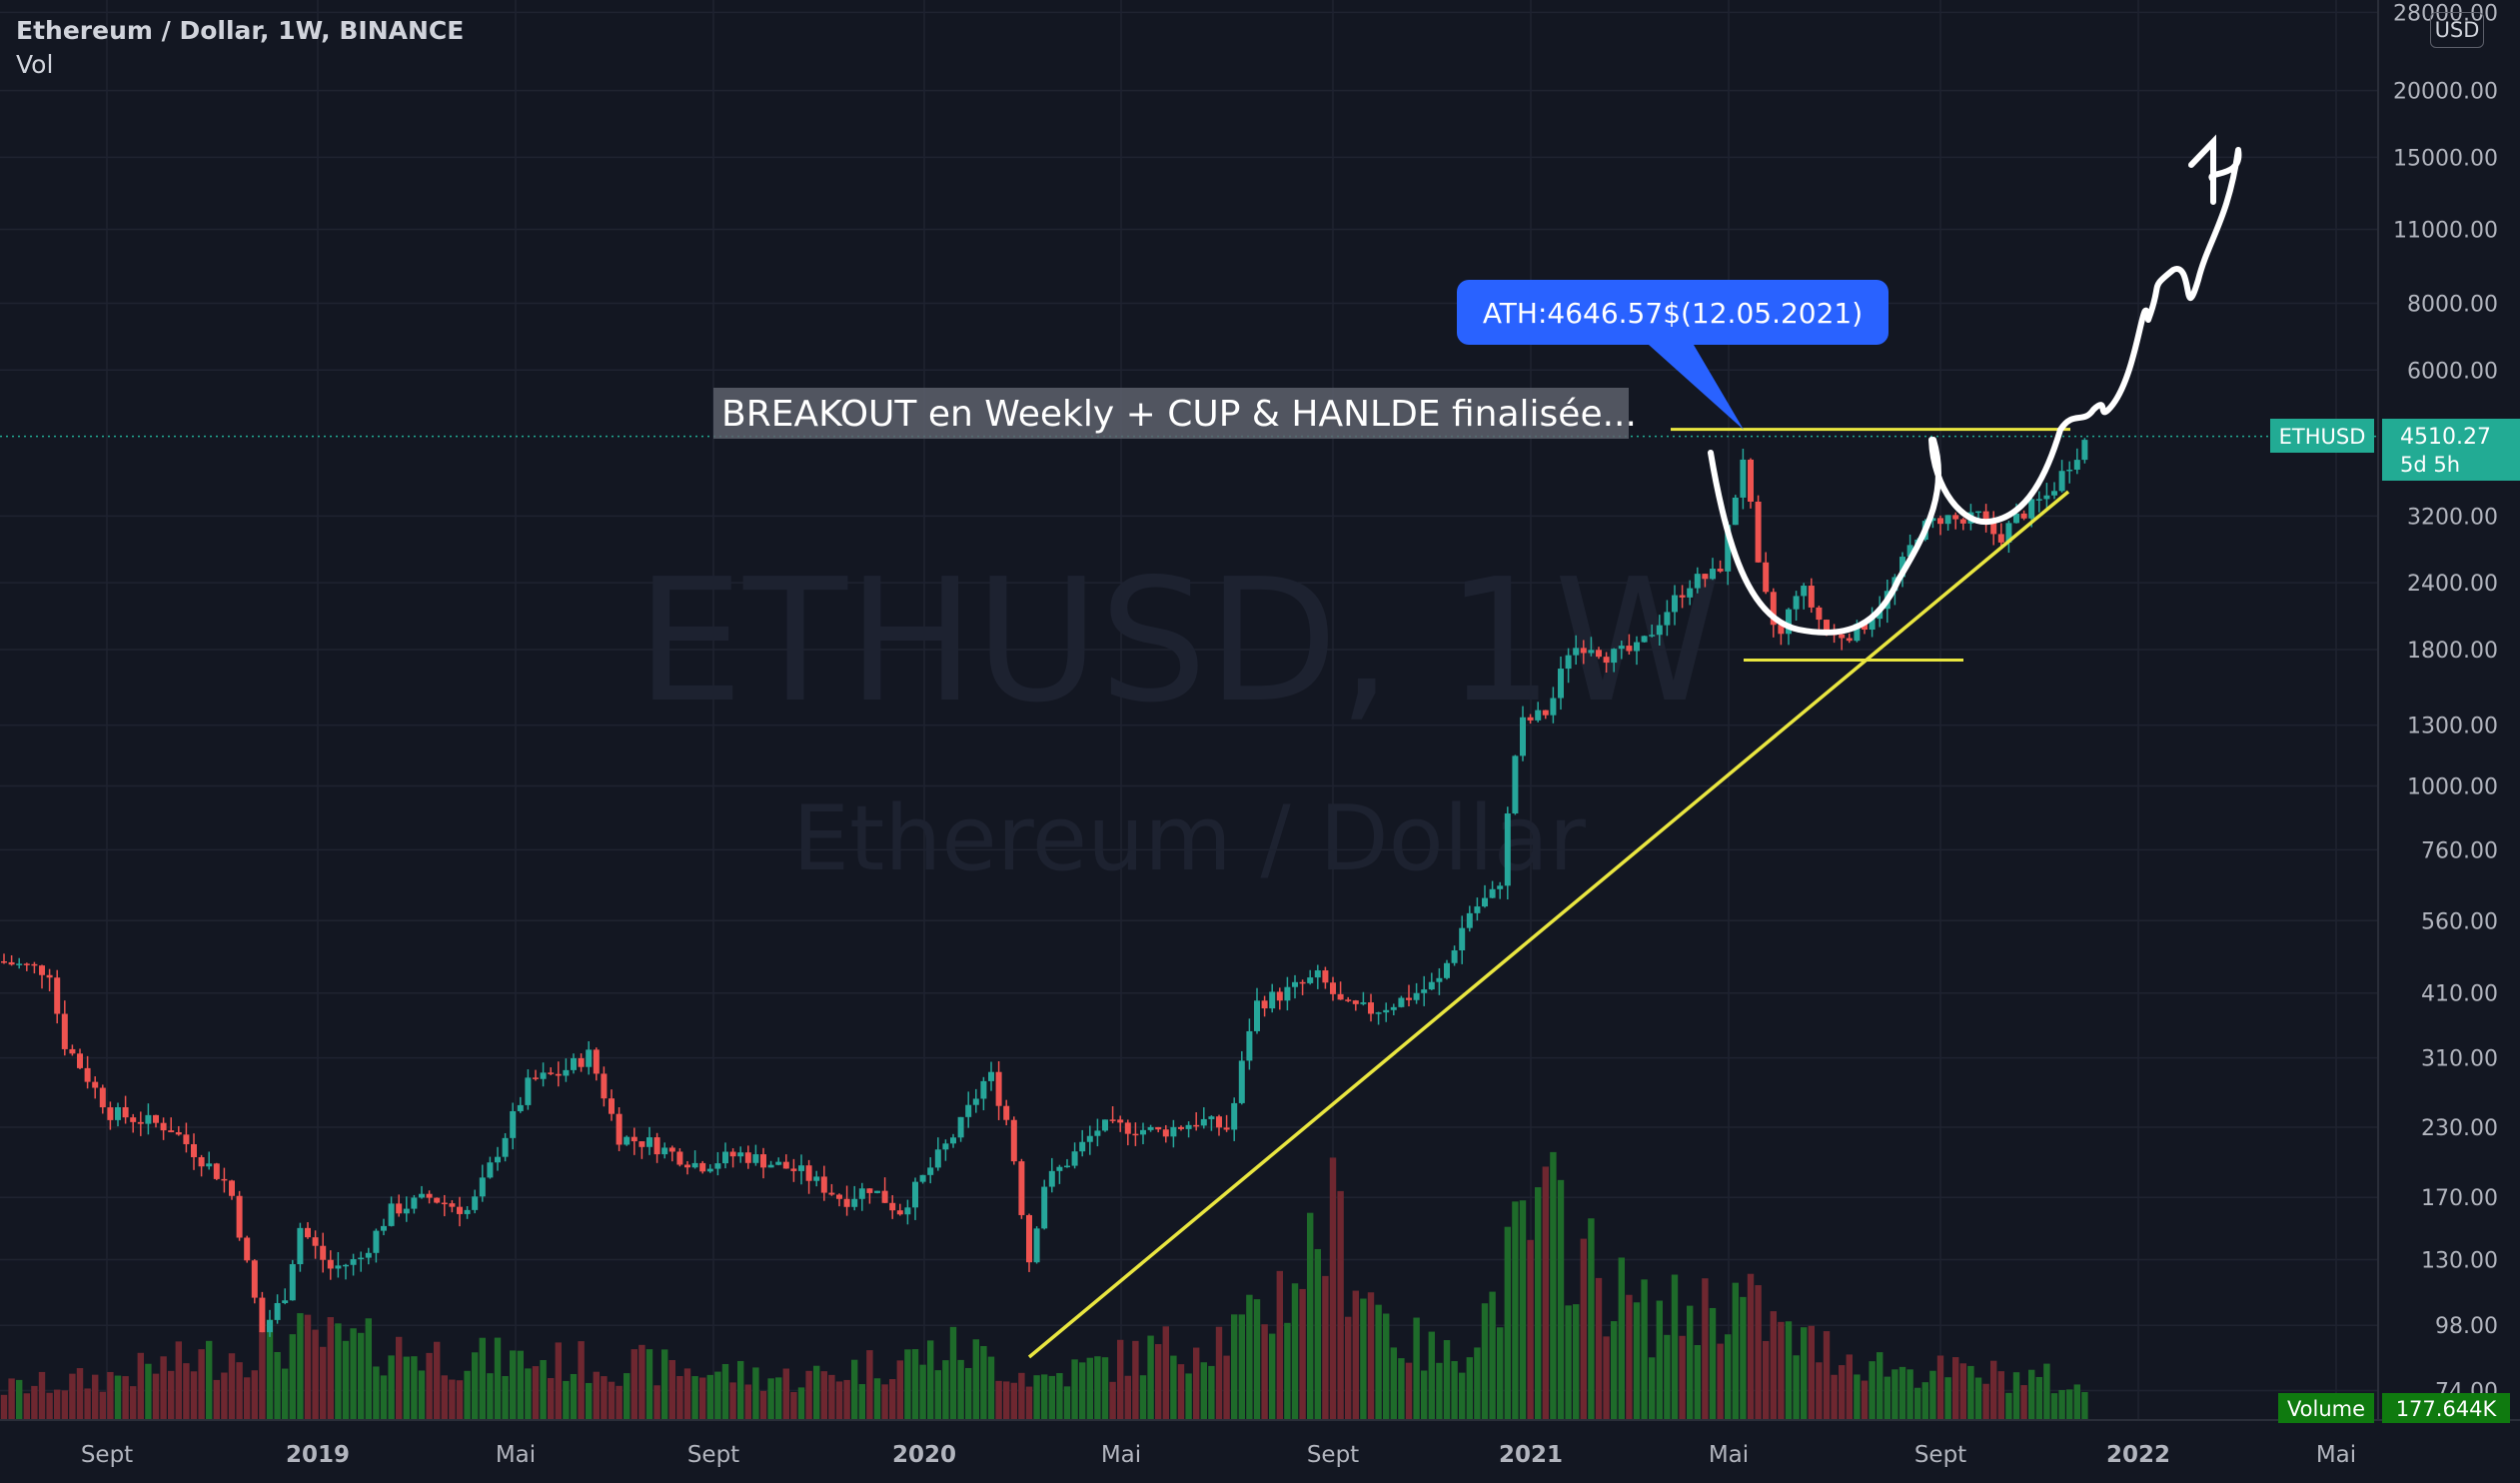 This screenshot has width=2520, height=1483. What do you see at coordinates (2452, 787) in the screenshot?
I see `price-tick-label: 1000.00` at bounding box center [2452, 787].